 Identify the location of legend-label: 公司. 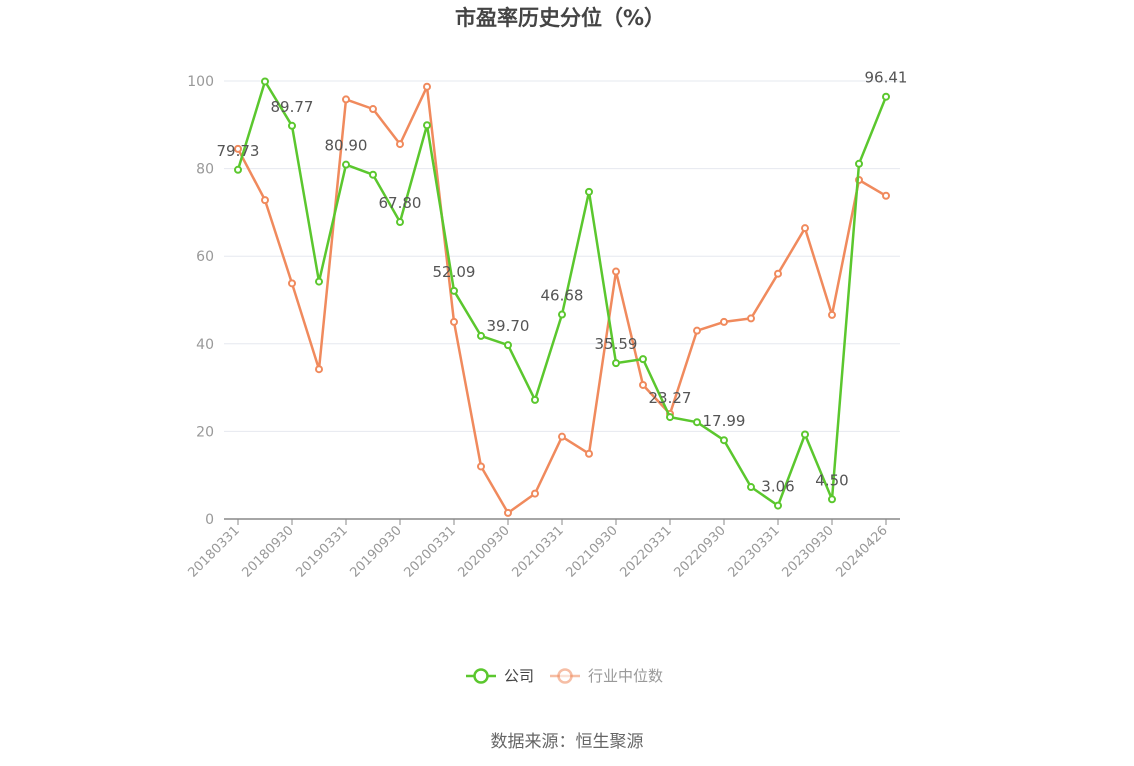
(519, 676).